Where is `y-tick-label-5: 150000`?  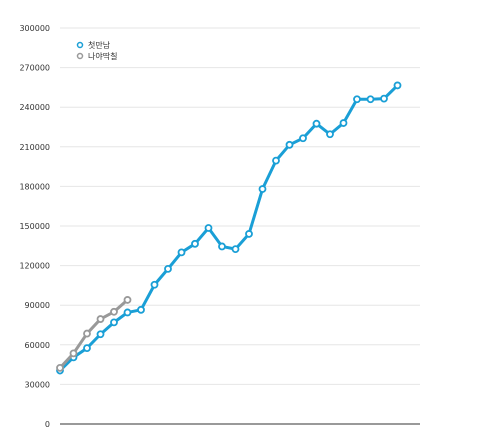
y-tick-label-5: 150000 is located at coordinates (34, 226).